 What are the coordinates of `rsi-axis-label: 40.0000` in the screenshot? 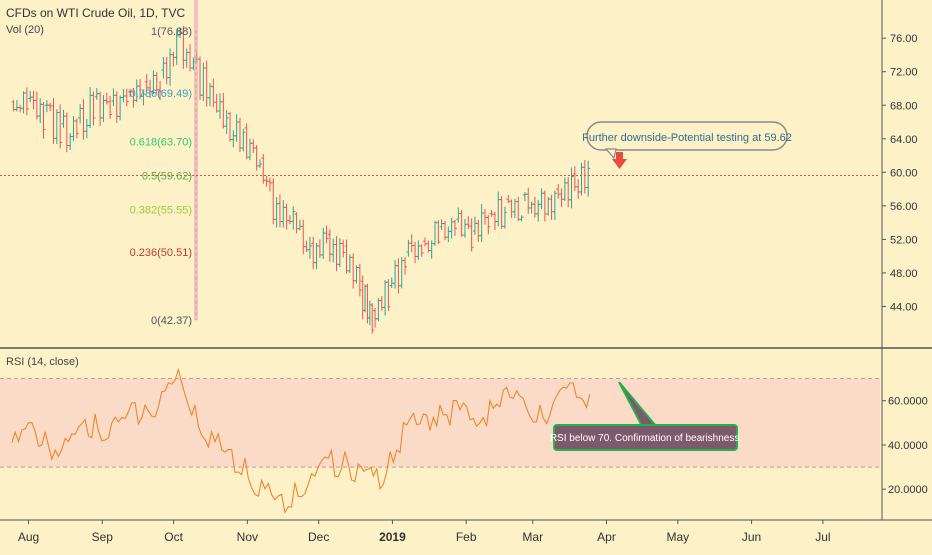 It's located at (908, 446).